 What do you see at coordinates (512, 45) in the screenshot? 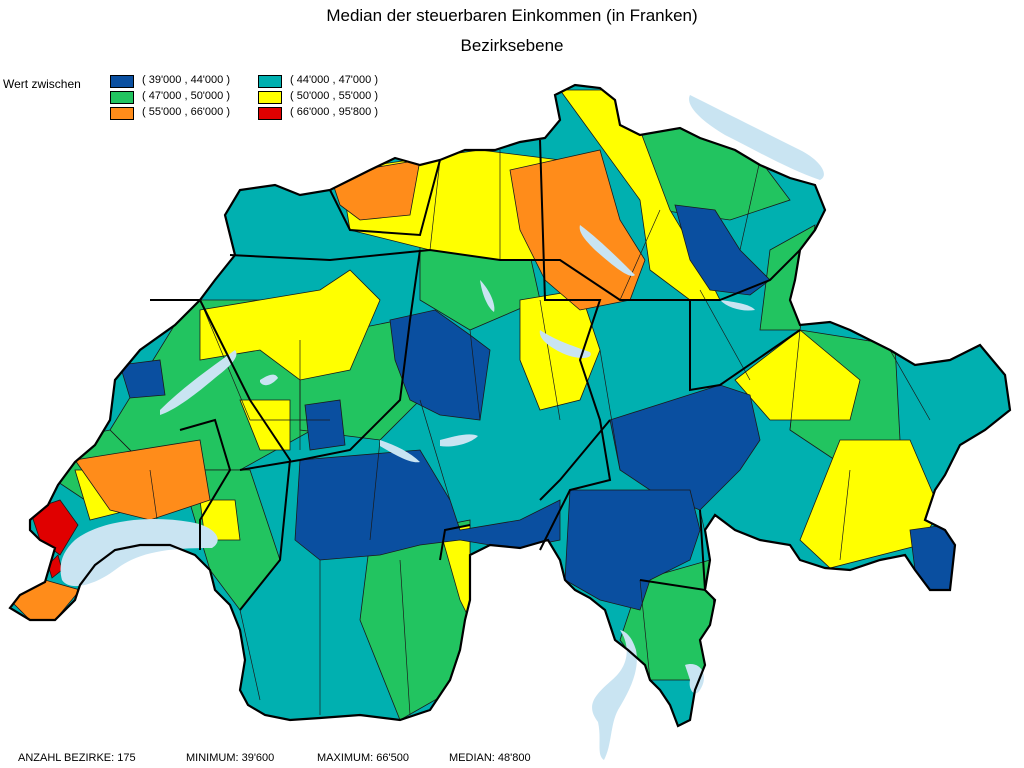
I see `map-subtitle: Bezirksebene` at bounding box center [512, 45].